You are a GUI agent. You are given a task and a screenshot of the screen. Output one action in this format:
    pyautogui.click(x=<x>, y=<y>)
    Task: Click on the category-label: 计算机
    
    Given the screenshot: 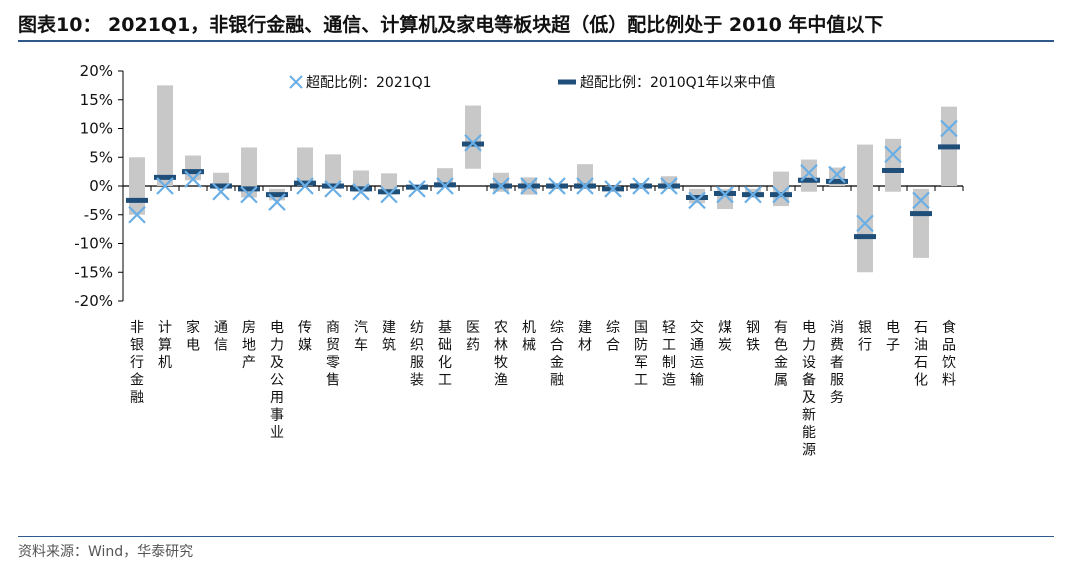 What is the action you would take?
    pyautogui.click(x=165, y=345)
    